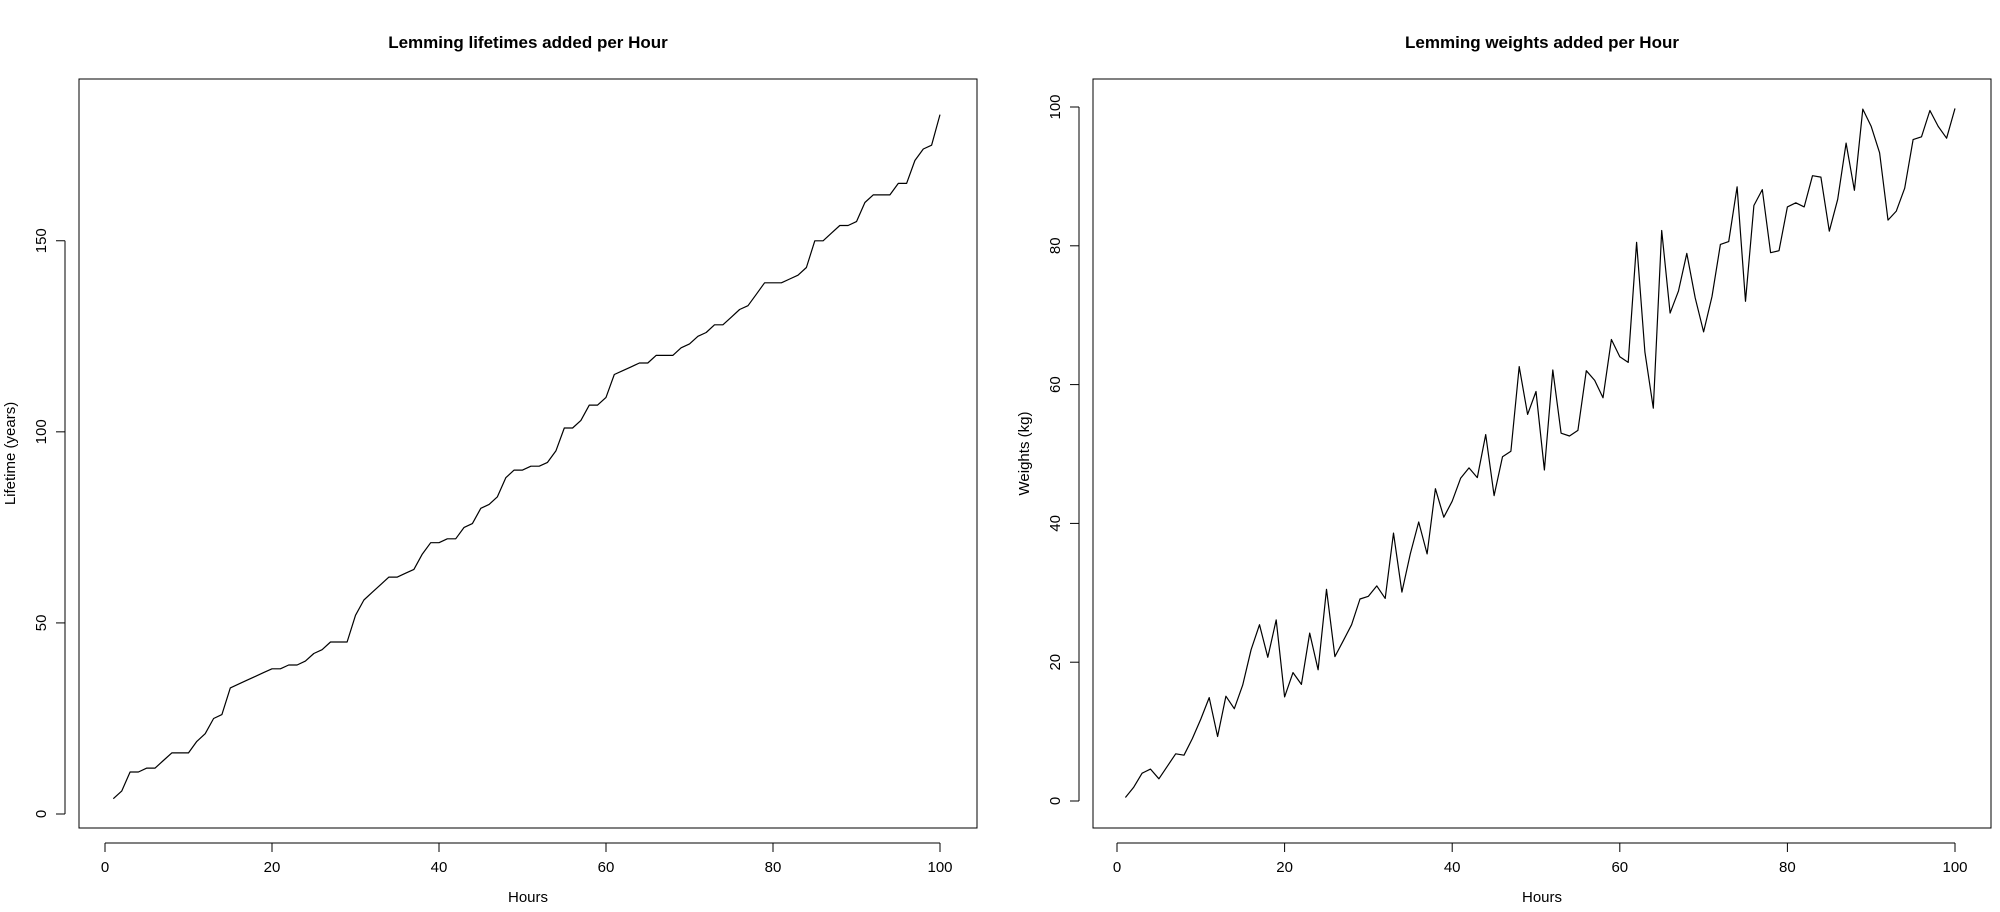 This screenshot has height=912, width=2000. I want to click on x-tick-label: 60, so click(606, 867).